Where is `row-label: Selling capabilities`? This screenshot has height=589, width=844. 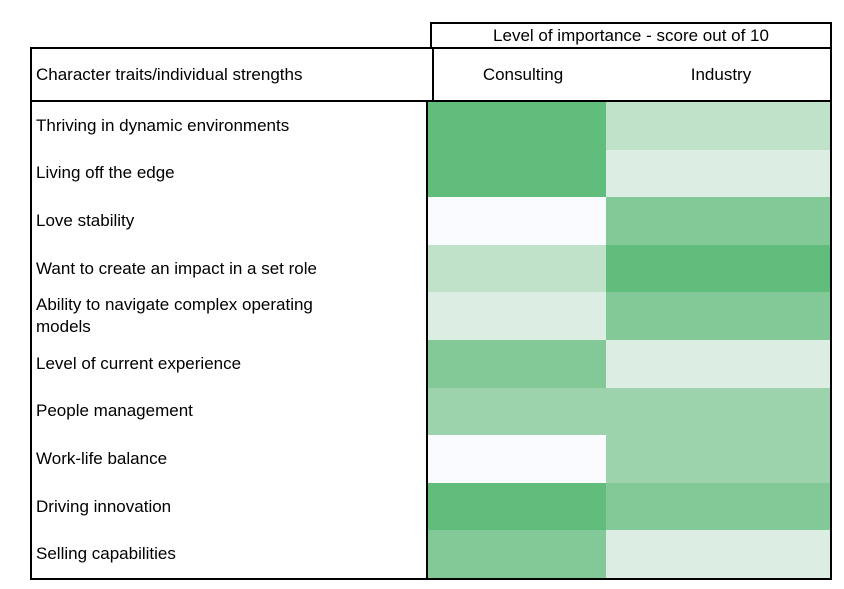 row-label: Selling capabilities is located at coordinates (230, 554).